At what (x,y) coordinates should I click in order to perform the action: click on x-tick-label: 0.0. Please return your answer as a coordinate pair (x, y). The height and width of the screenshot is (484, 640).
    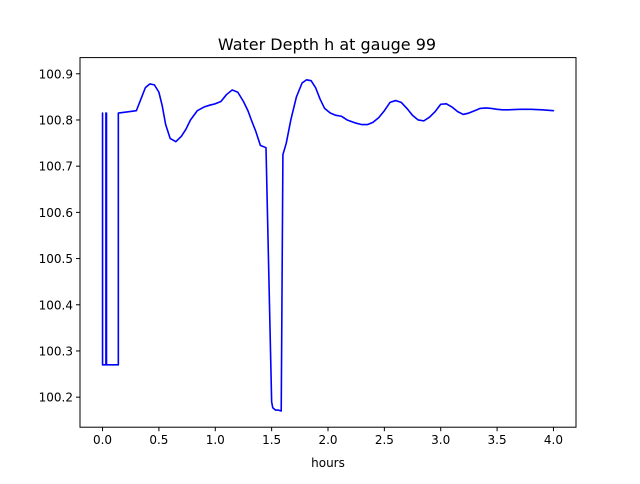
    Looking at the image, I should click on (102, 440).